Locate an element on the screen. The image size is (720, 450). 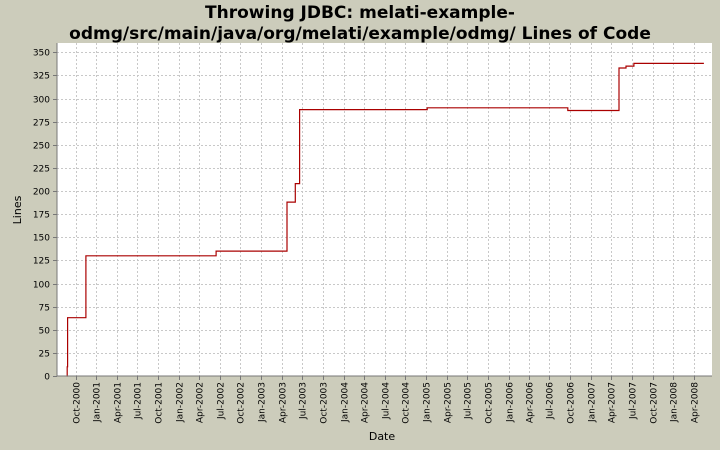
x-tick-label: Jul-2005 is located at coordinates (469, 401).